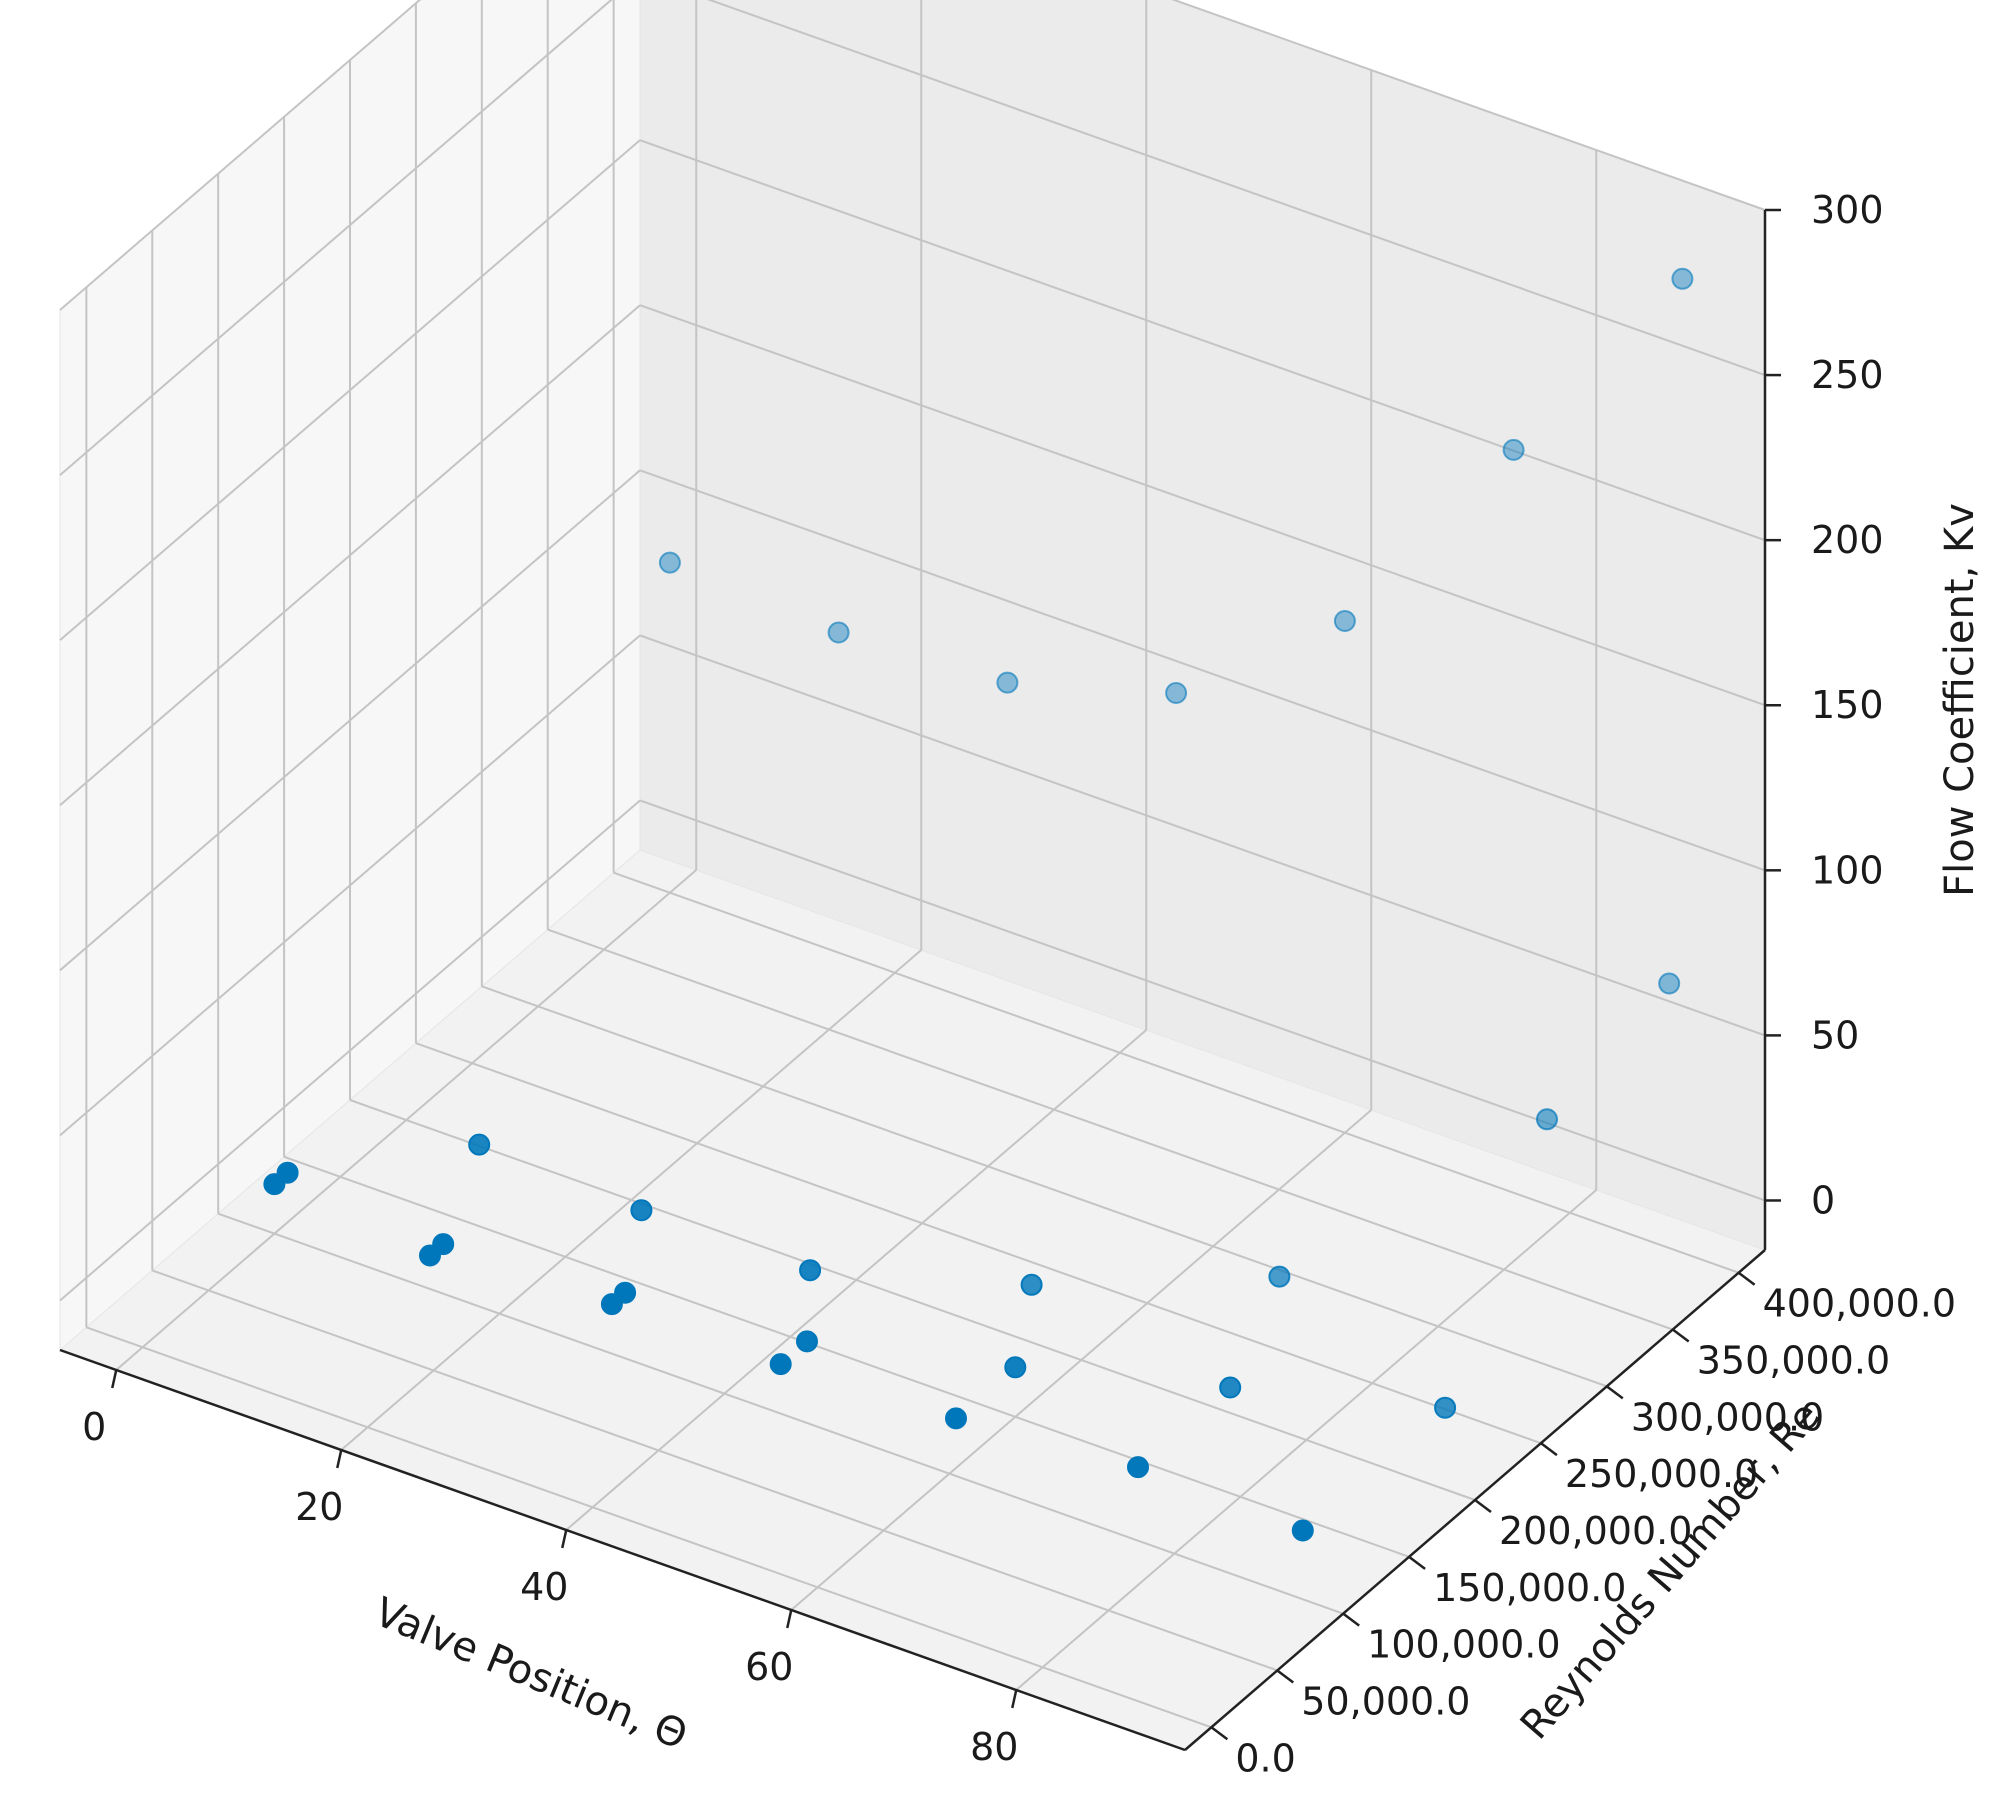  What do you see at coordinates (1823, 1200) in the screenshot?
I see `z-tick-label: 0` at bounding box center [1823, 1200].